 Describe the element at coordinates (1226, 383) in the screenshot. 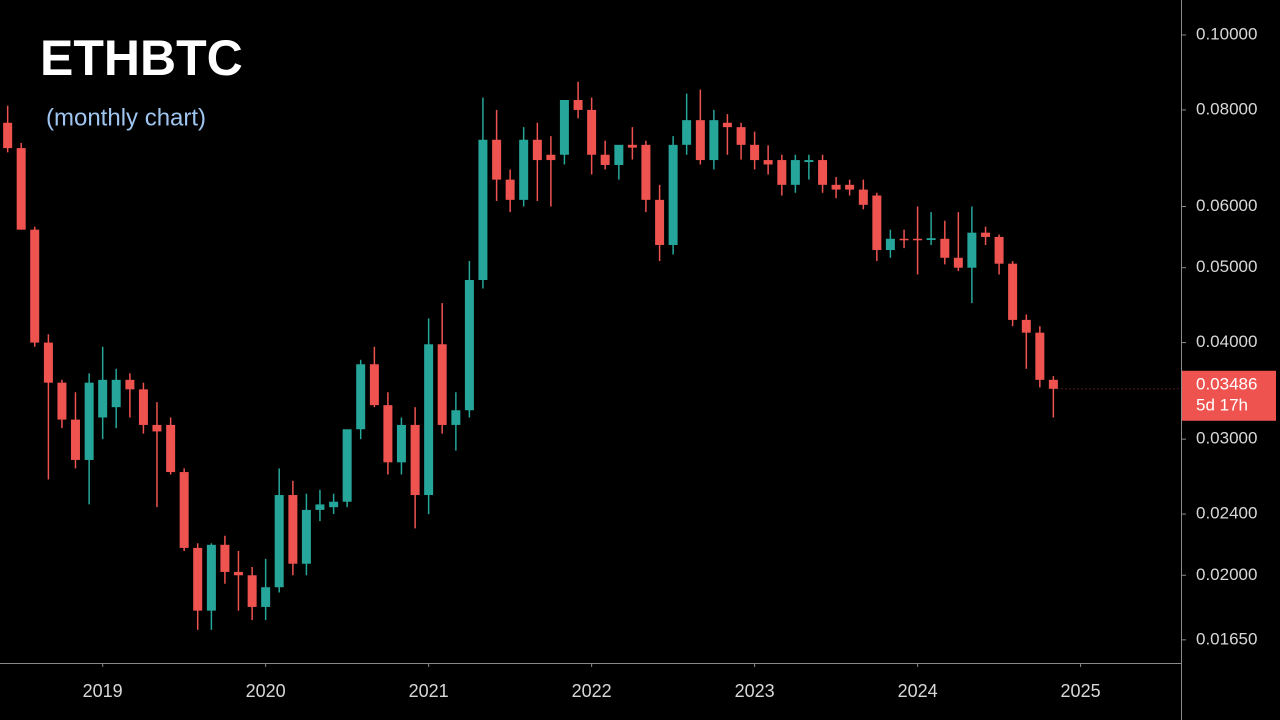

I see `last-price-label: 0.03486` at that location.